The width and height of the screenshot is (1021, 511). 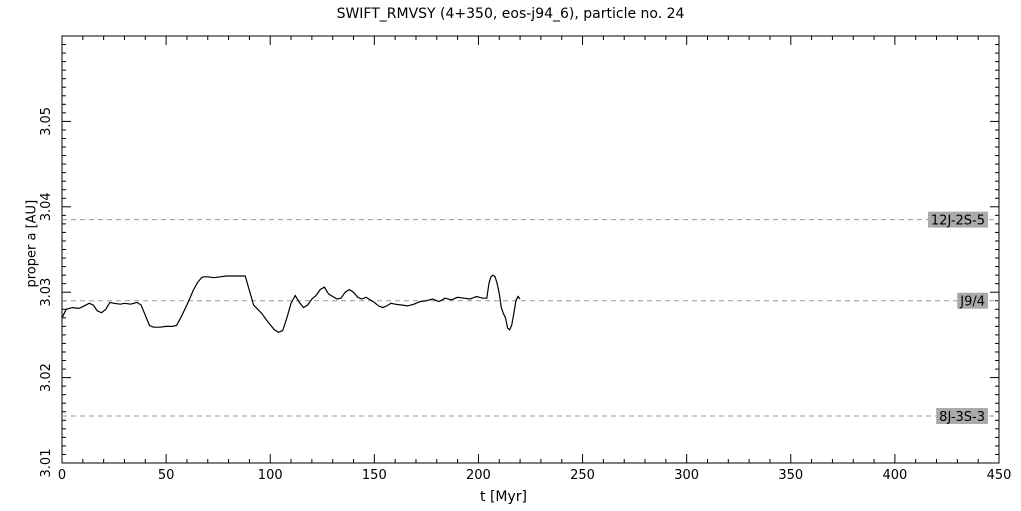 What do you see at coordinates (957, 318) in the screenshot?
I see `resonance-labels: 12J-2S-5 J9/4 8J-3S-3` at bounding box center [957, 318].